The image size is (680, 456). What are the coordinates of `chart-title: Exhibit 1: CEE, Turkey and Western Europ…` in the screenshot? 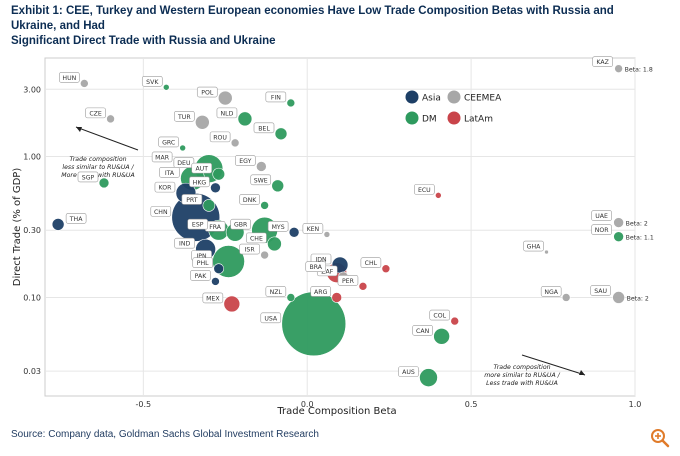 It's located at (331, 26).